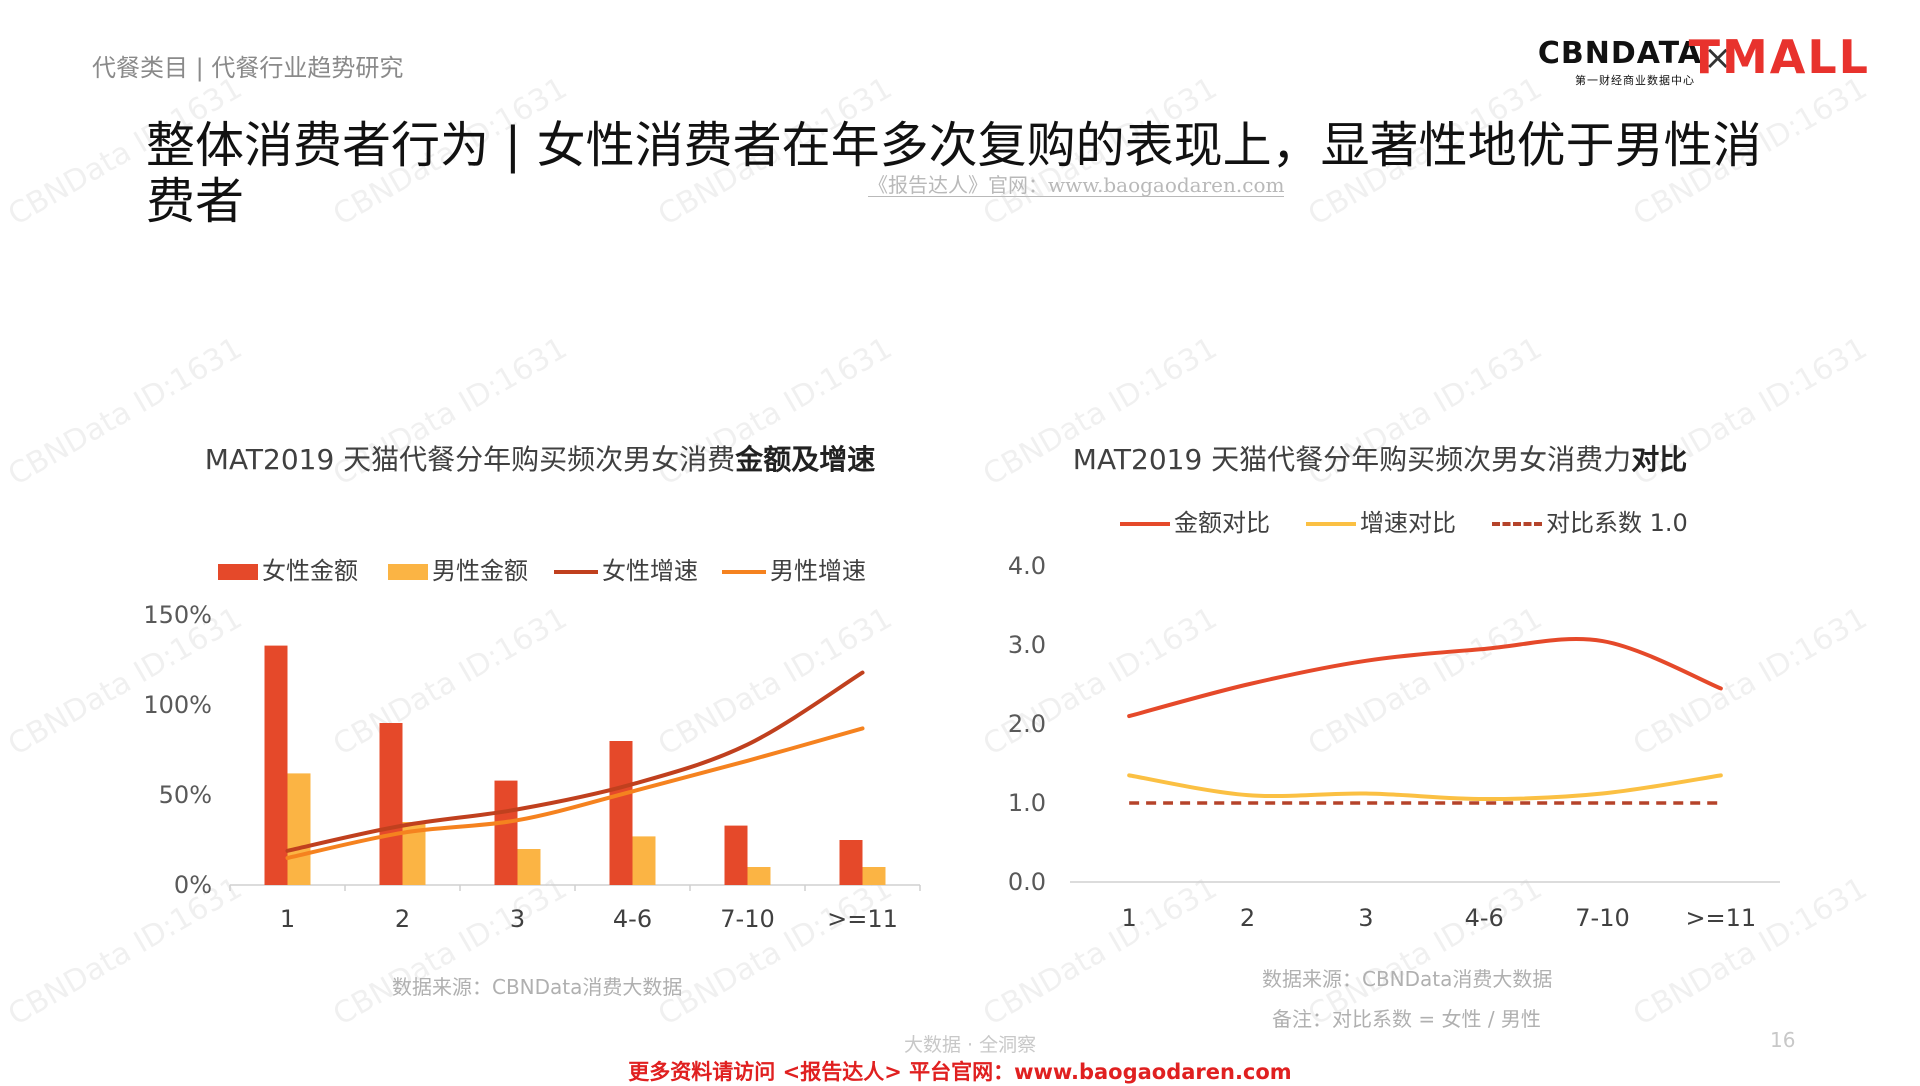  What do you see at coordinates (1617, 523) in the screenshot?
I see `legend-label-baseline: 对比系数 1.0` at bounding box center [1617, 523].